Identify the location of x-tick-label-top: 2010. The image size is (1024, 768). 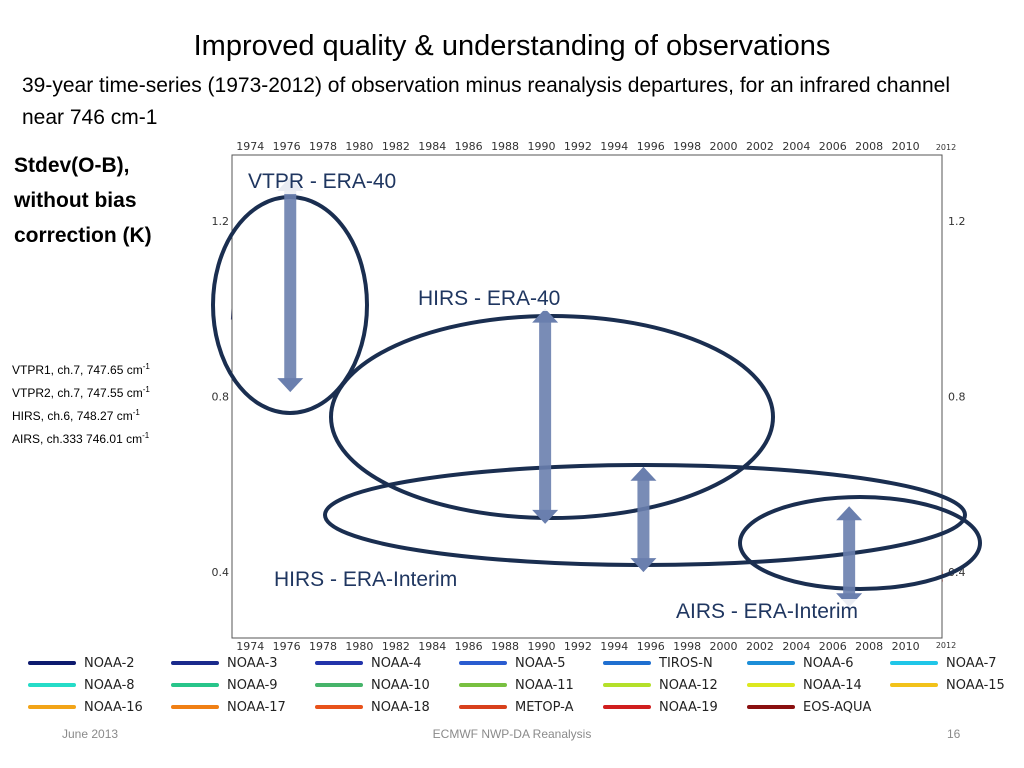
(906, 146).